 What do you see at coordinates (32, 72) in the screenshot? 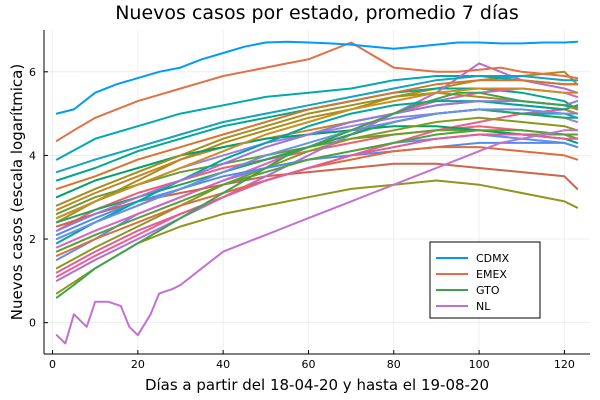
I see `y-tick-label: 6` at bounding box center [32, 72].